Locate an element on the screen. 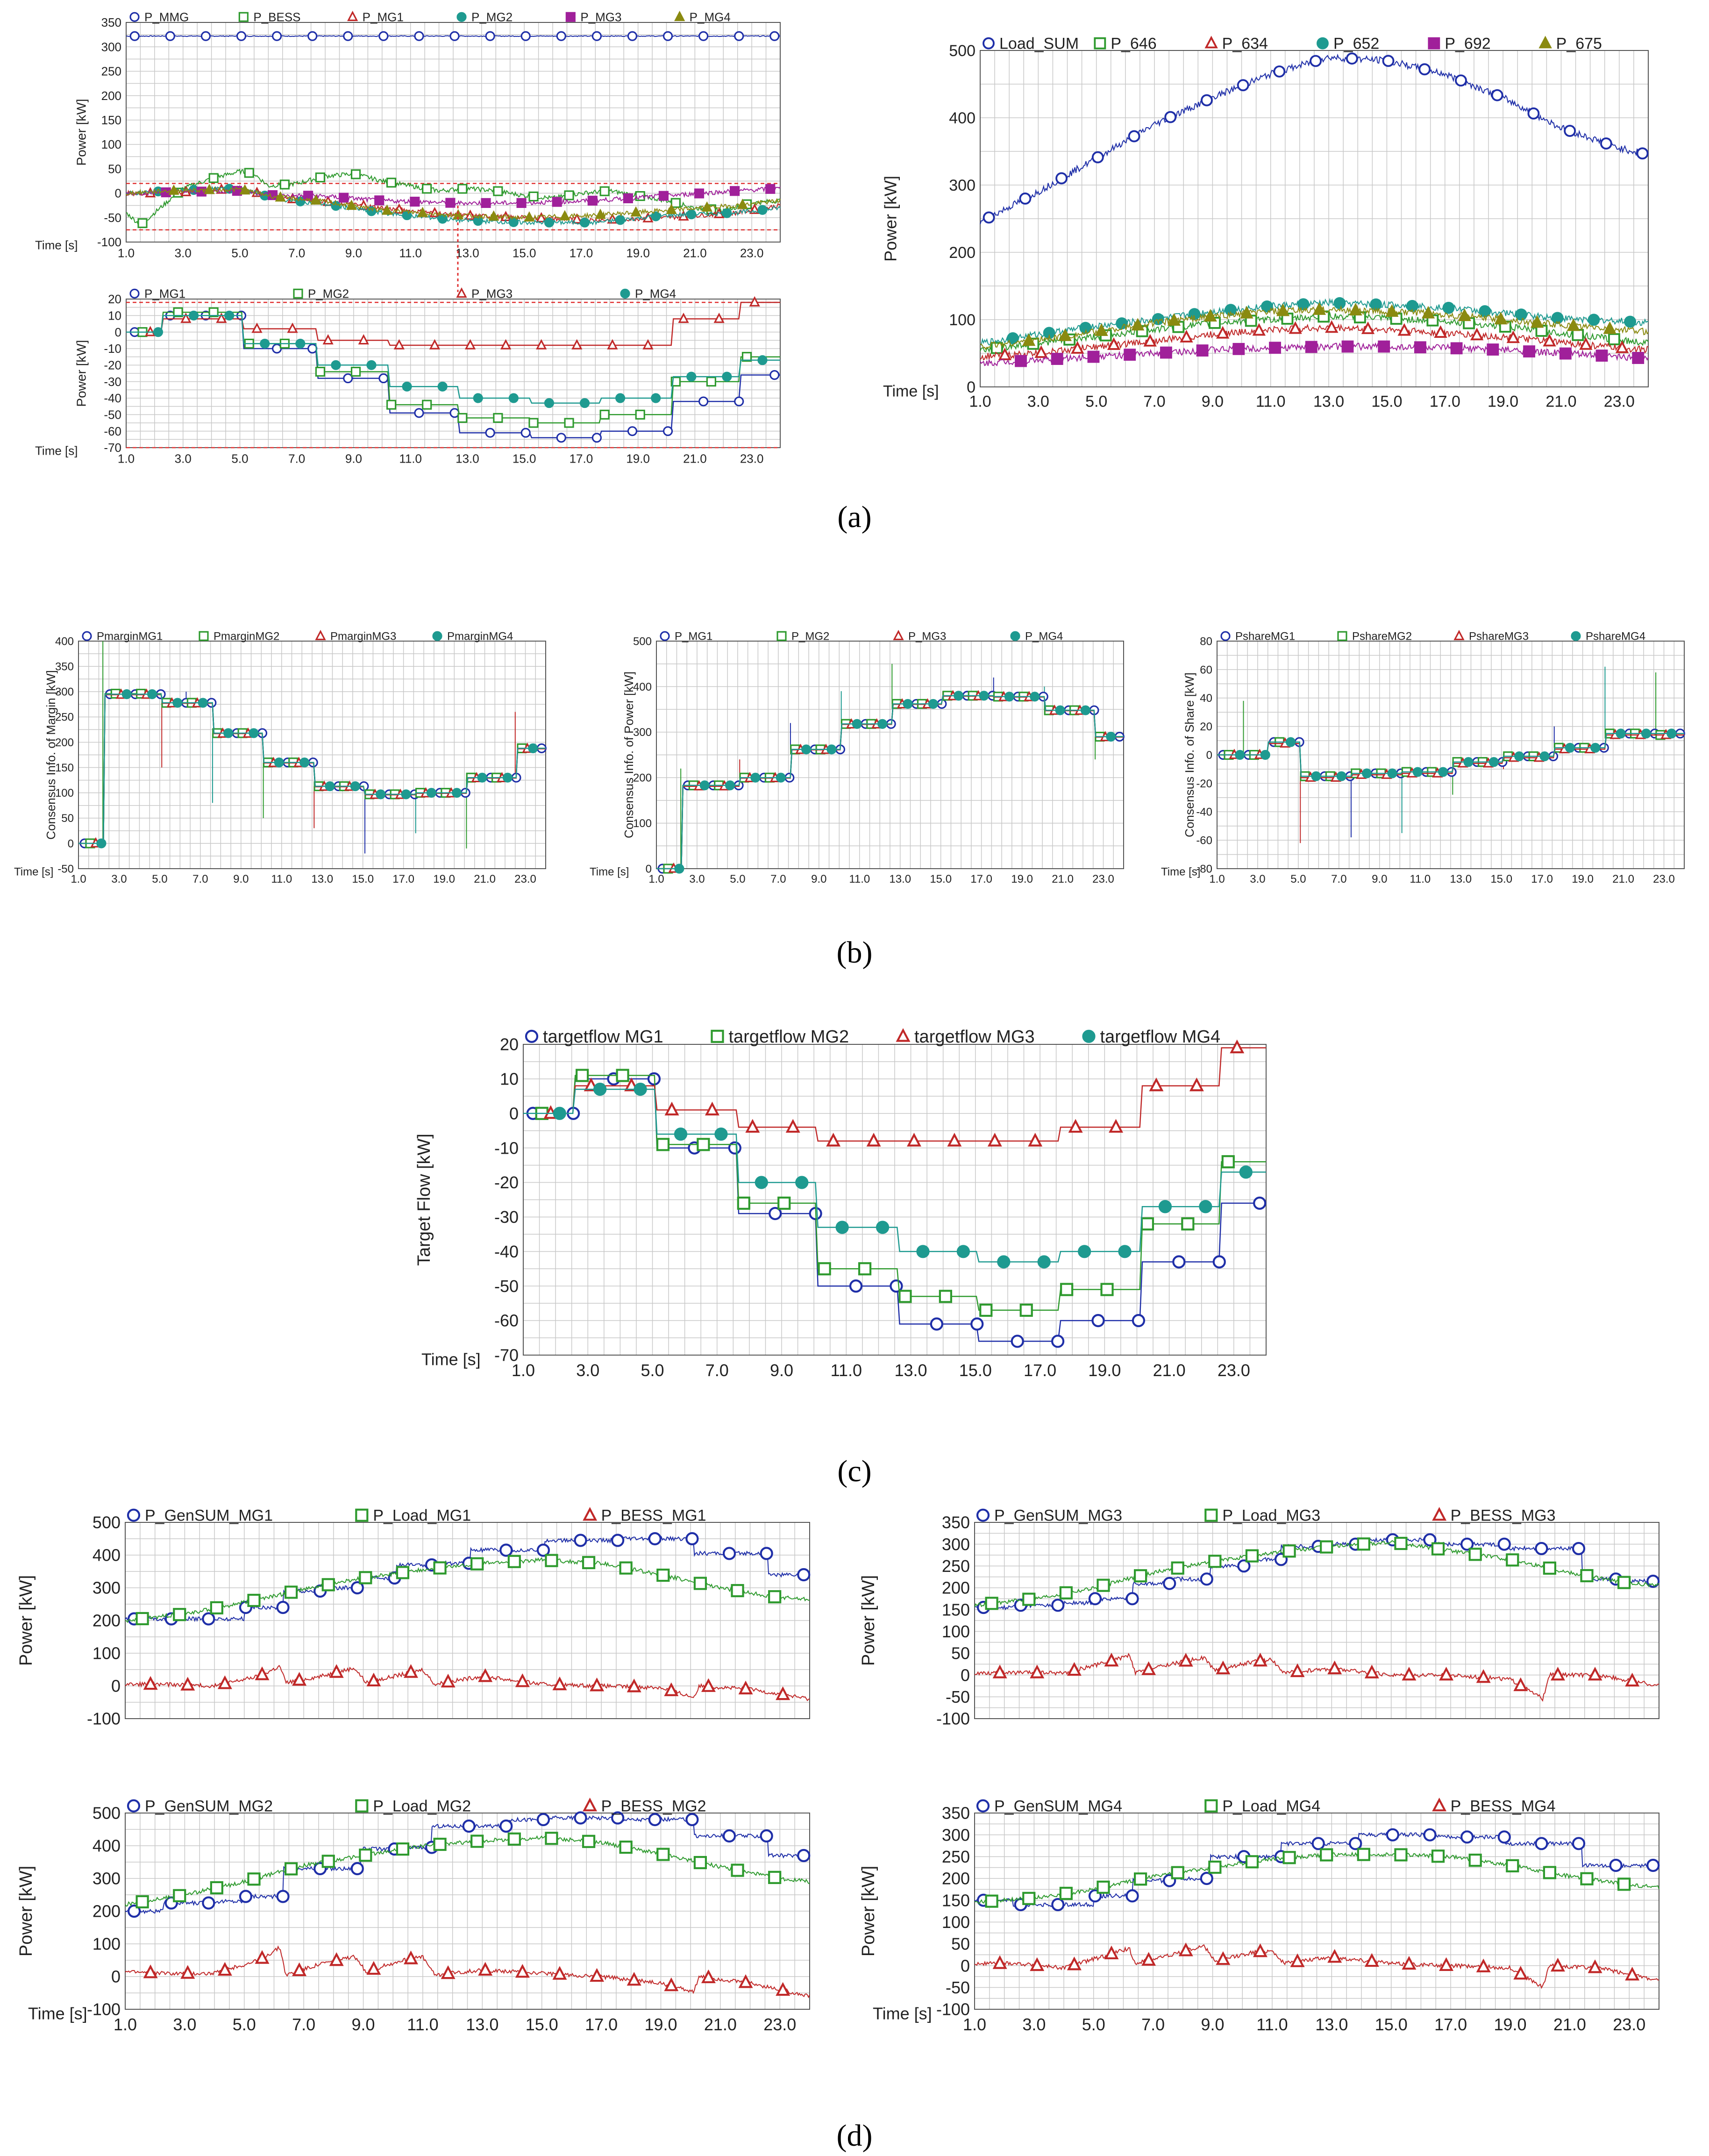 Image resolution: width=1709 pixels, height=2156 pixels. legend-label: P_MG3 is located at coordinates (927, 637).